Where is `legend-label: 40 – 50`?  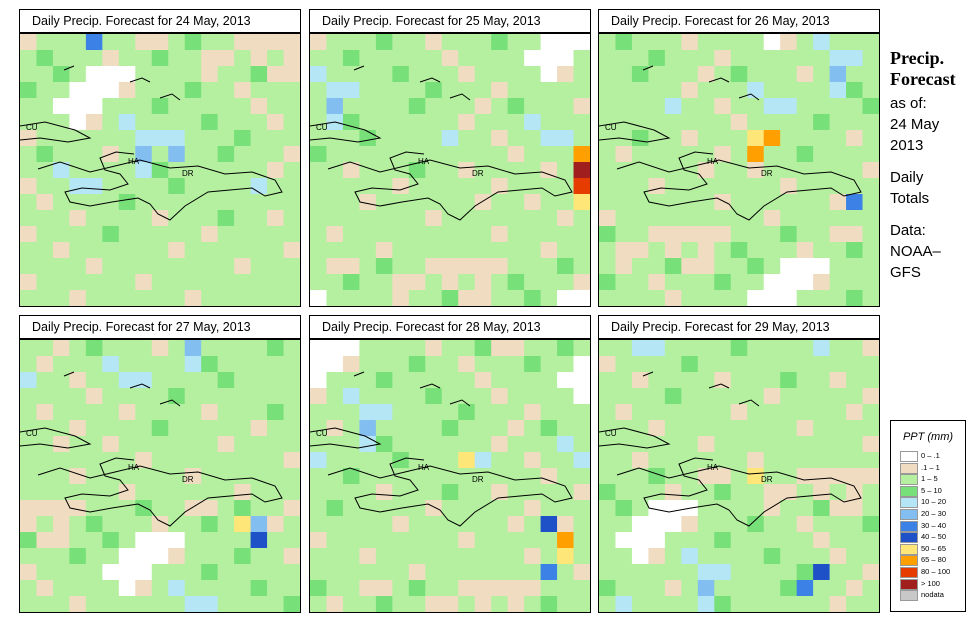 legend-label: 40 – 50 is located at coordinates (934, 537).